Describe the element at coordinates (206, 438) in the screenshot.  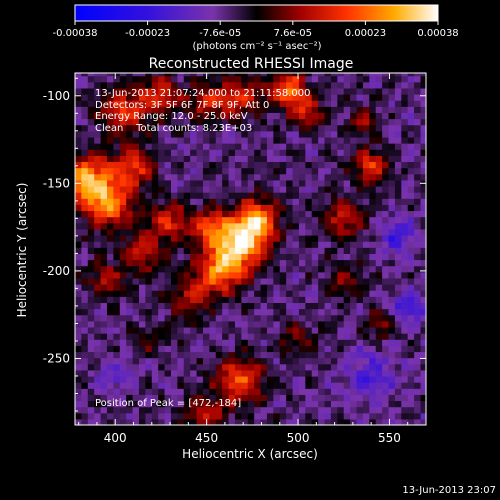
I see `x-tick-label: 450` at that location.